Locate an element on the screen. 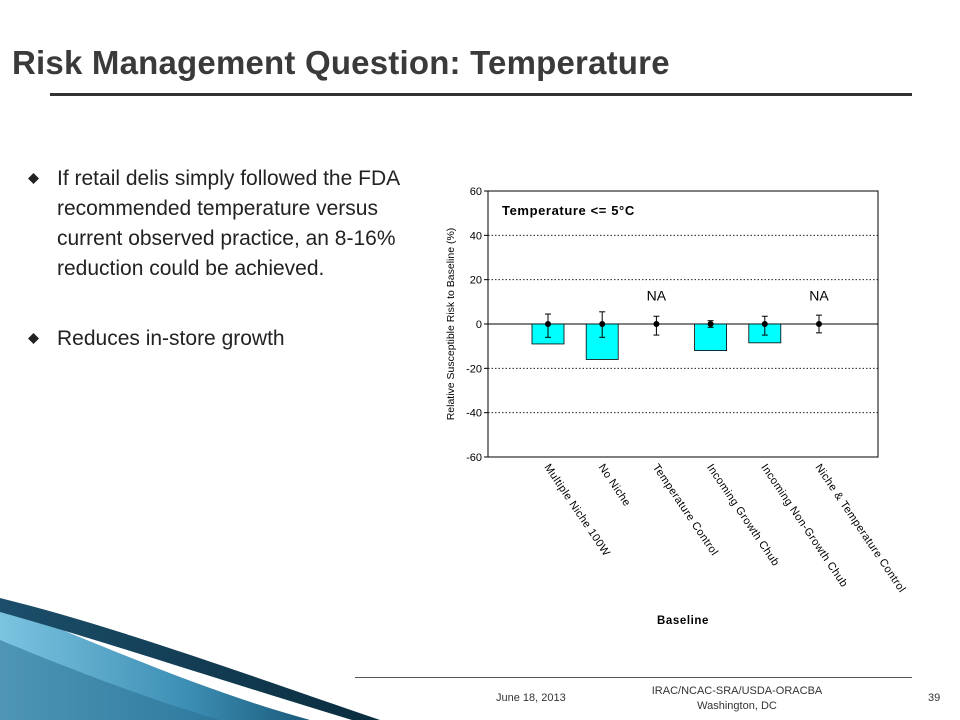 The width and height of the screenshot is (960, 720). y-tick-label: 40 is located at coordinates (476, 236).